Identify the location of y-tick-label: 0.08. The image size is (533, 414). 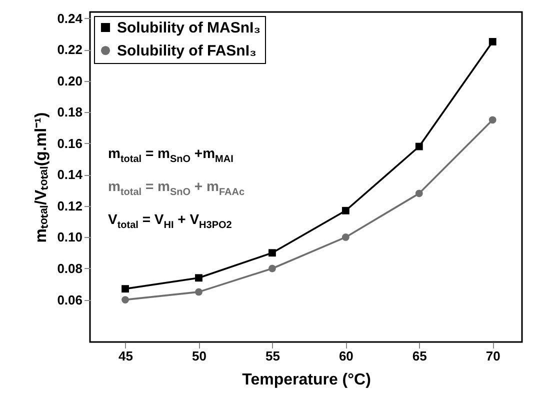
(69, 268).